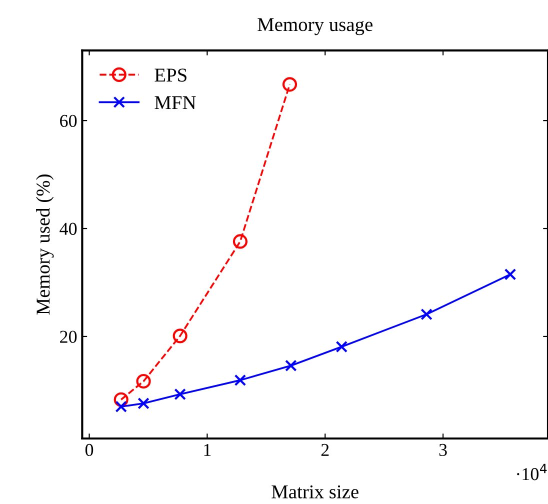 Image resolution: width=548 pixels, height=504 pixels. I want to click on x-tick-label: 3, so click(443, 450).